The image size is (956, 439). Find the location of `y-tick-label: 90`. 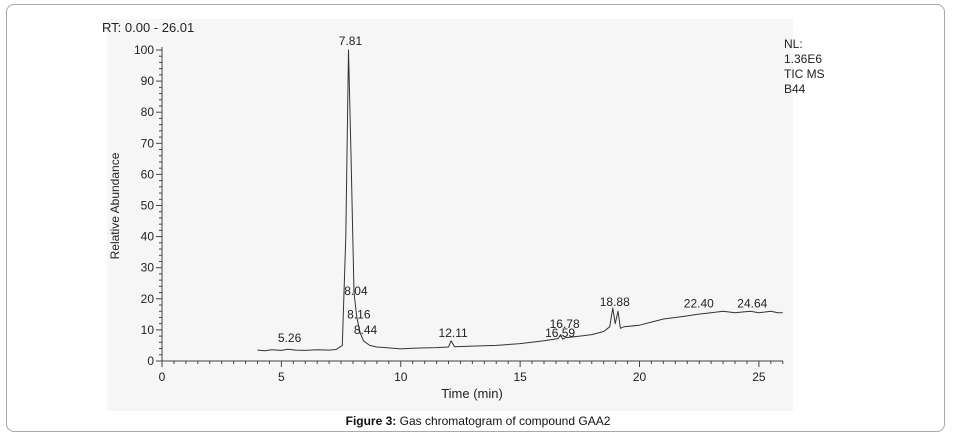

y-tick-label: 90 is located at coordinates (148, 81).